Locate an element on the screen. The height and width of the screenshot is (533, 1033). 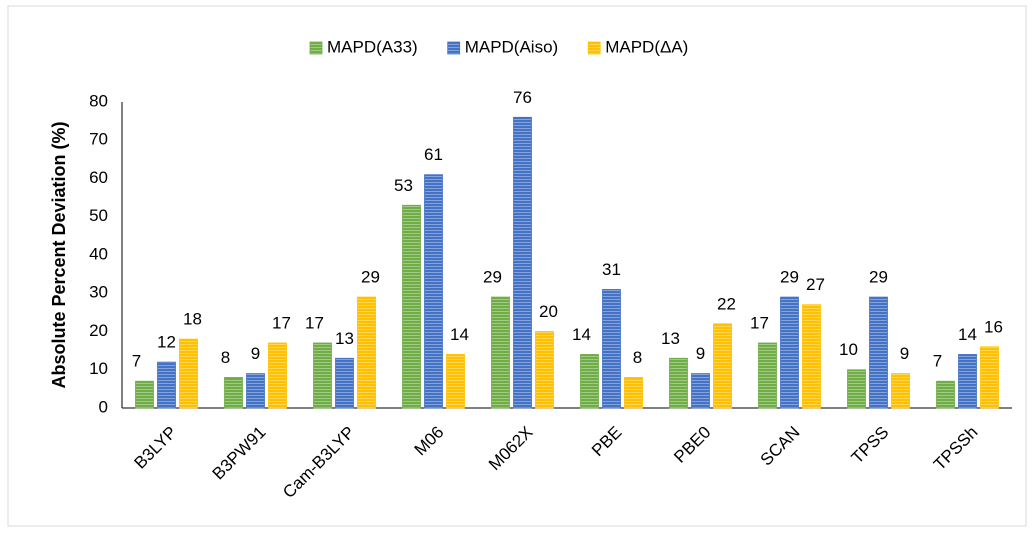
data-label: 61 is located at coordinates (433, 154).